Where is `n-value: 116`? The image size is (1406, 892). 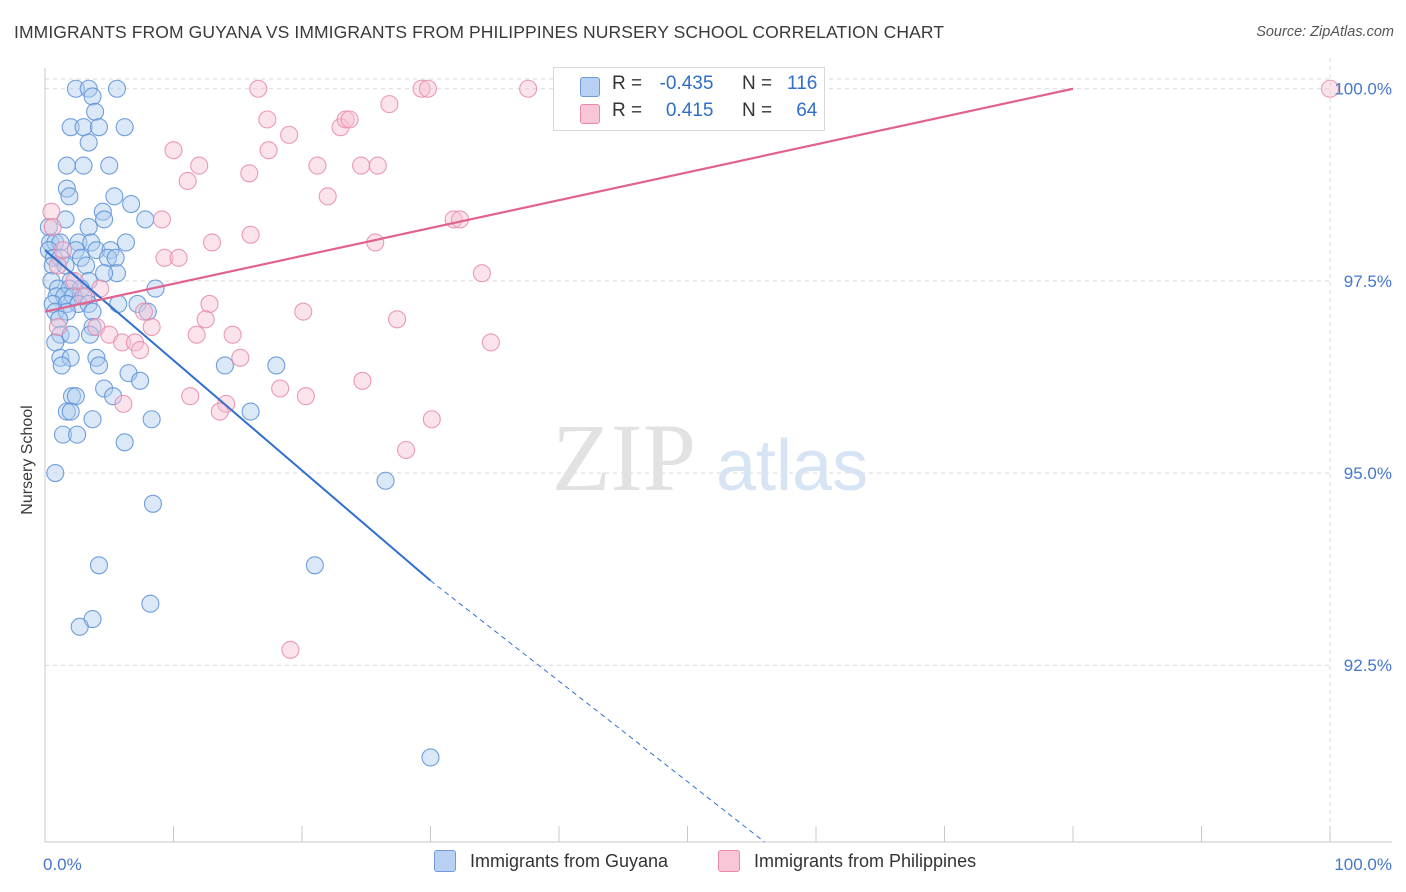 n-value: 116 is located at coordinates (802, 83).